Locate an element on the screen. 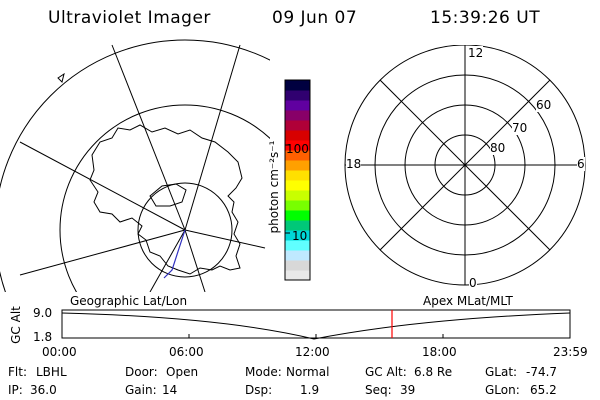  glon-label: GLon: is located at coordinates (502, 390).